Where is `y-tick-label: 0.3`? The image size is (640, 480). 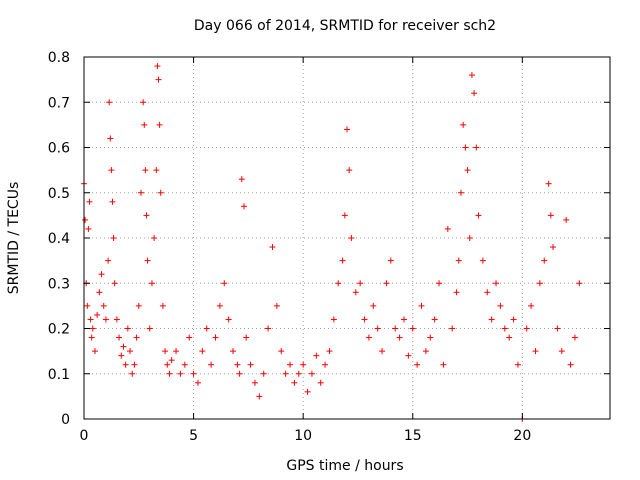 y-tick-label: 0.3 is located at coordinates (59, 284).